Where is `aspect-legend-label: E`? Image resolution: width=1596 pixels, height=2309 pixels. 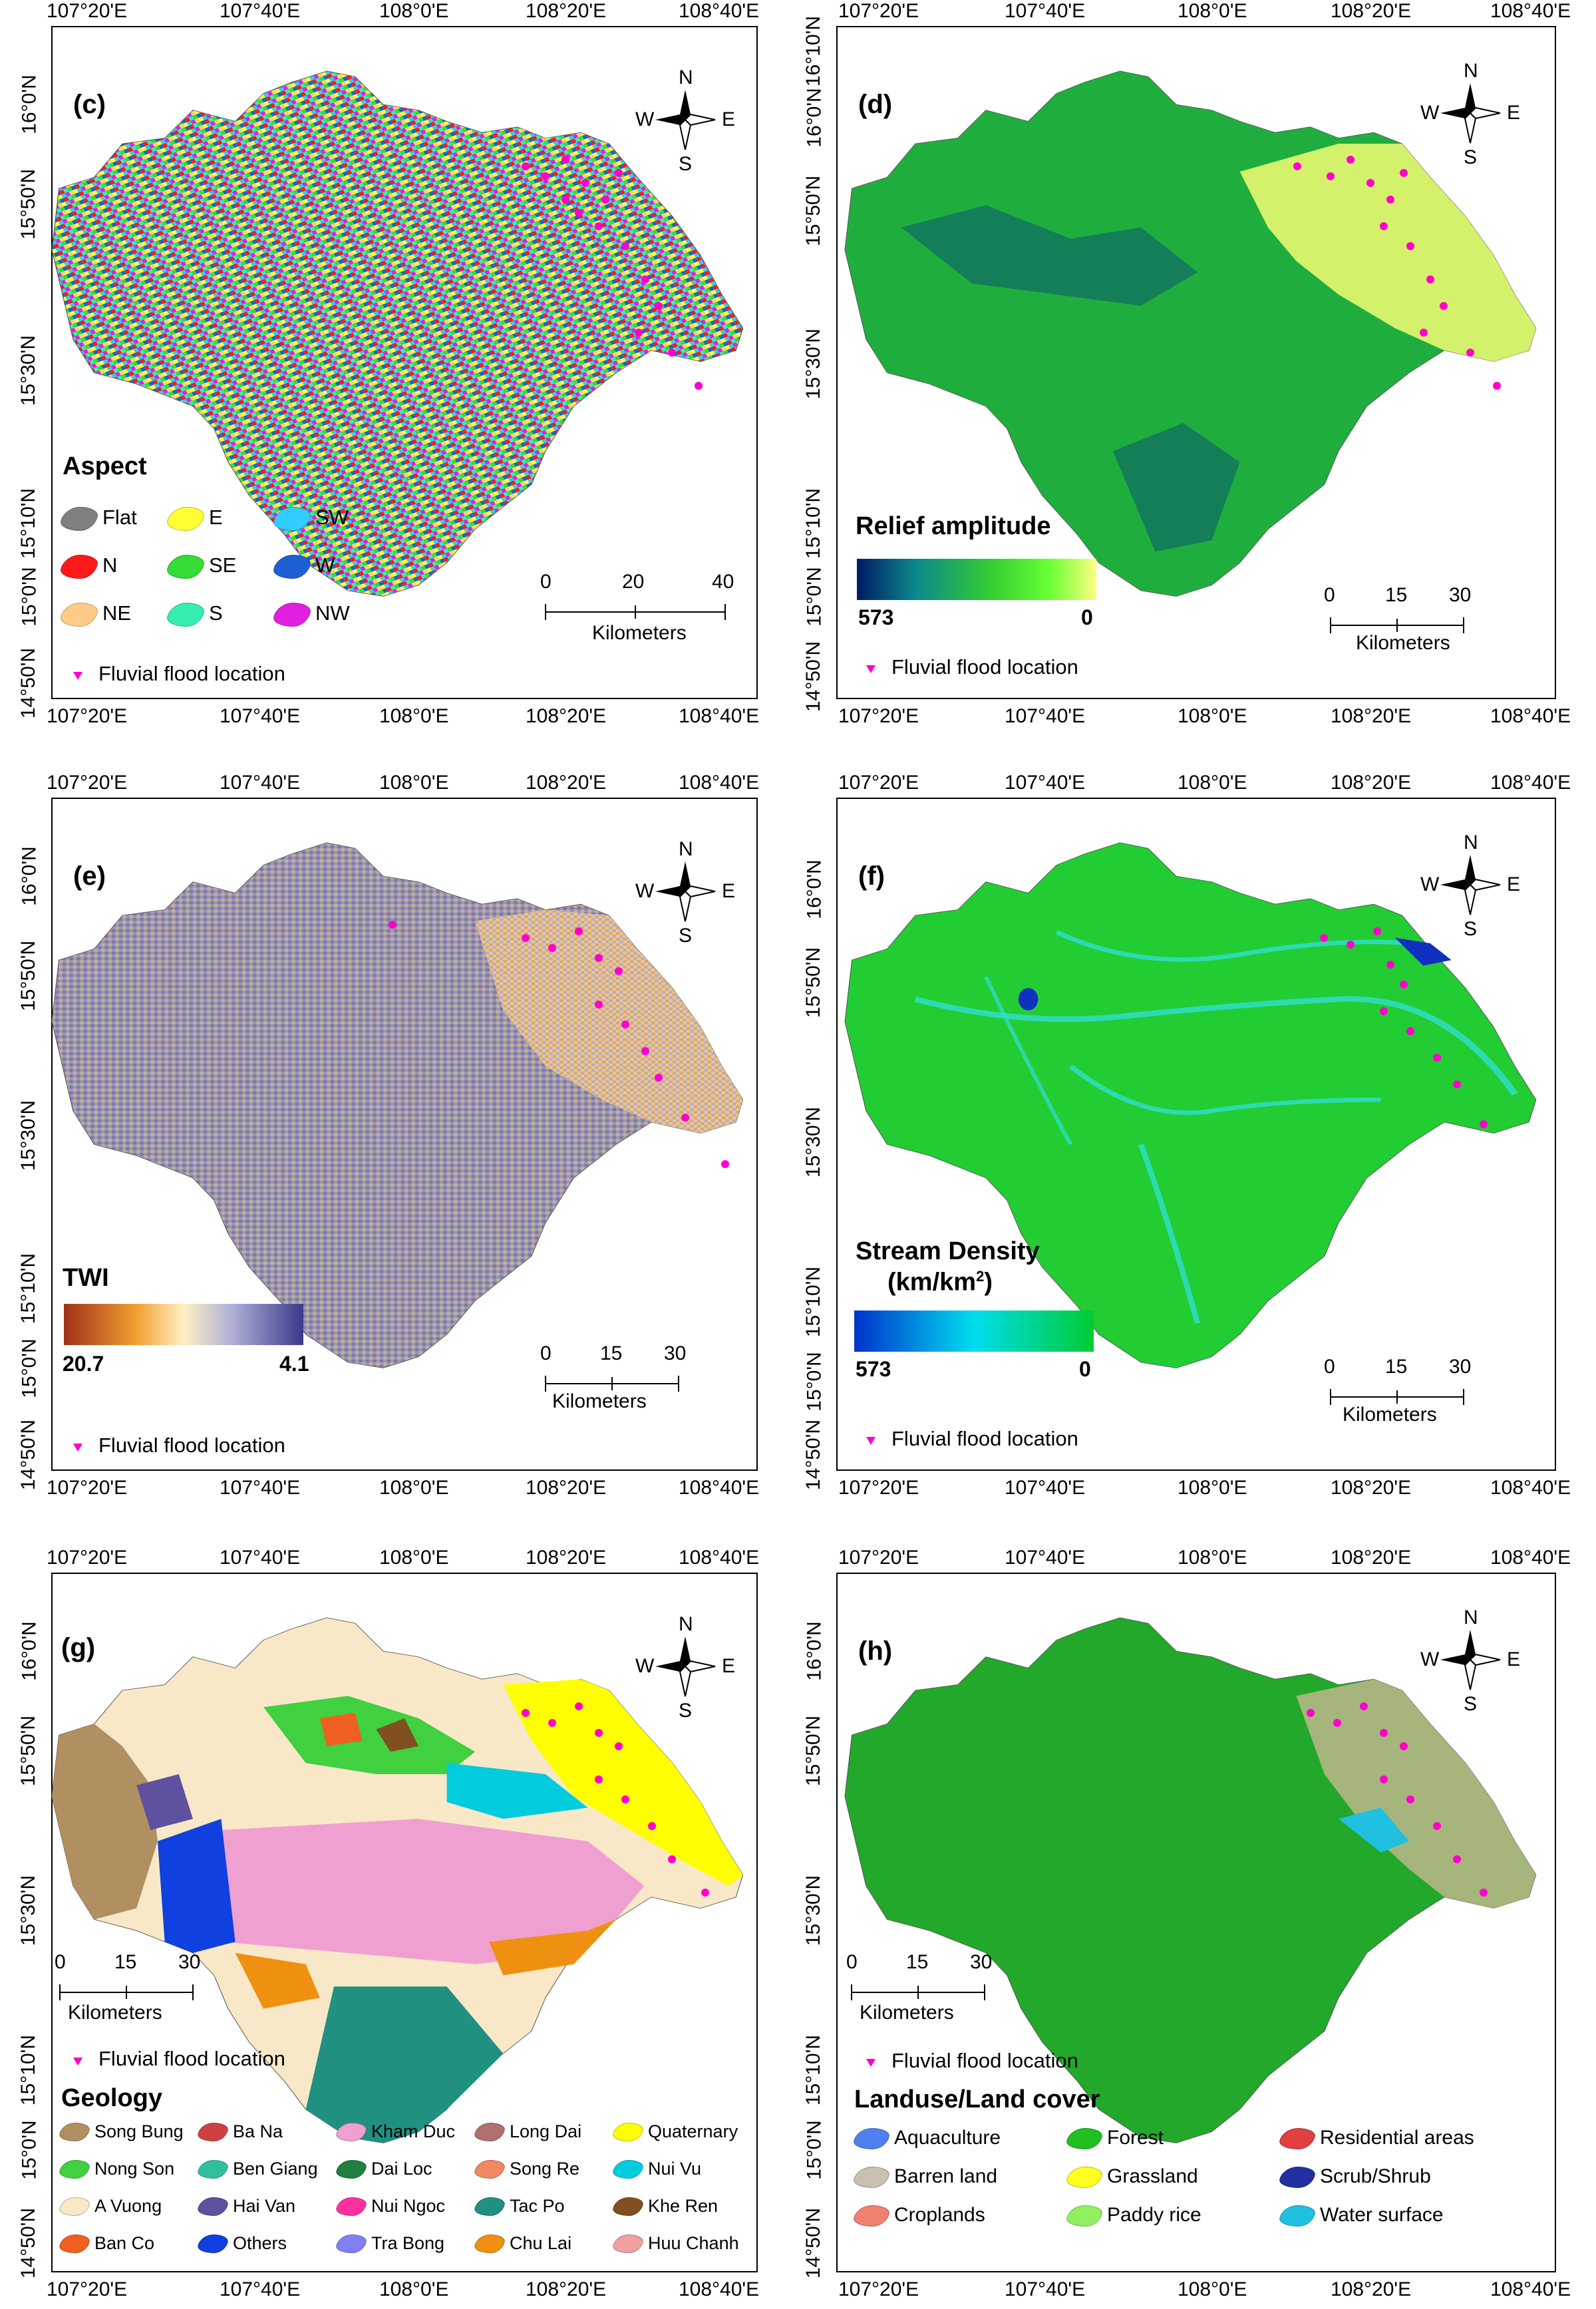
aspect-legend-label: E is located at coordinates (216, 517).